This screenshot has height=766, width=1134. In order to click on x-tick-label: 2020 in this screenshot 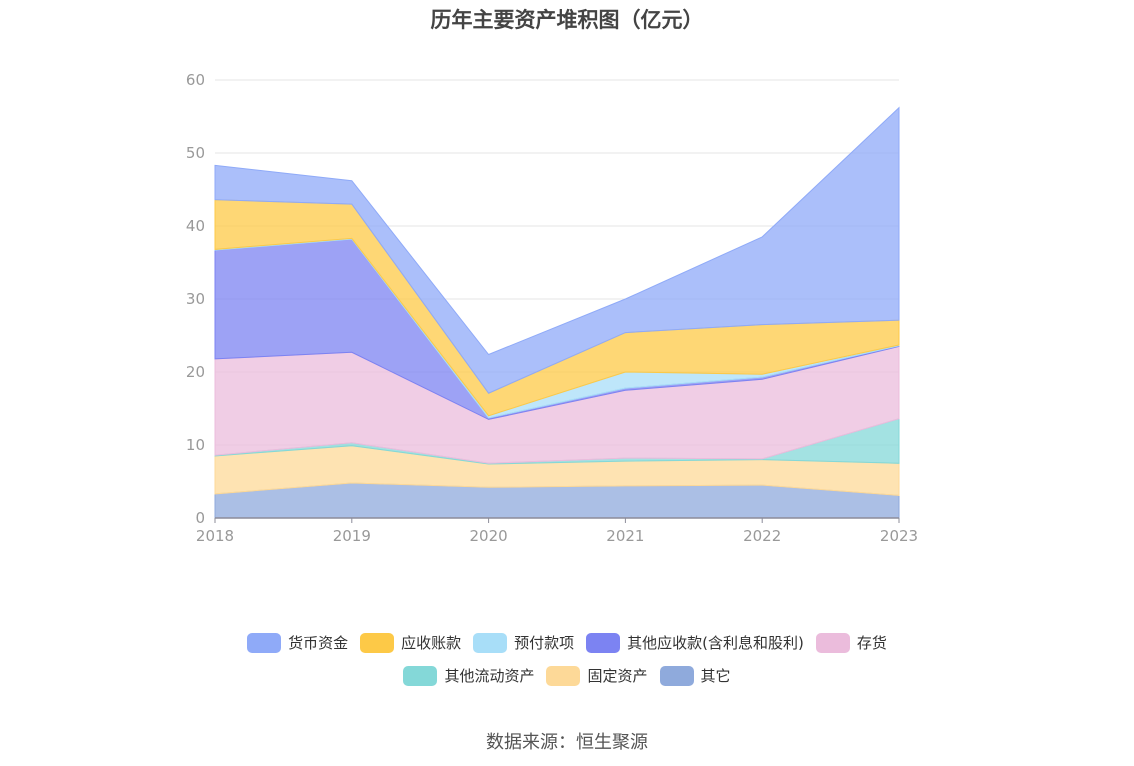, I will do `click(489, 536)`.